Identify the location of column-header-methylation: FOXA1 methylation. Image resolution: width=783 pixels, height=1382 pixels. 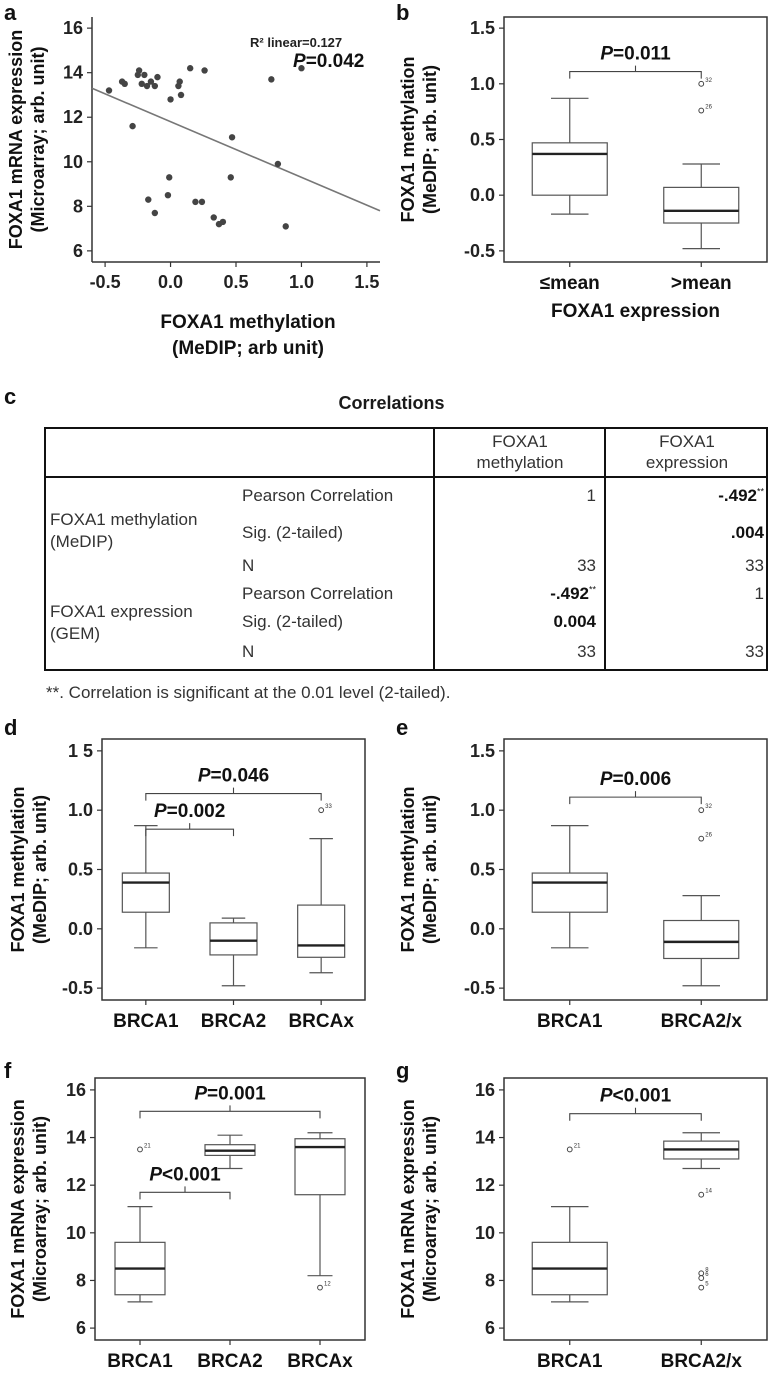
(520, 452).